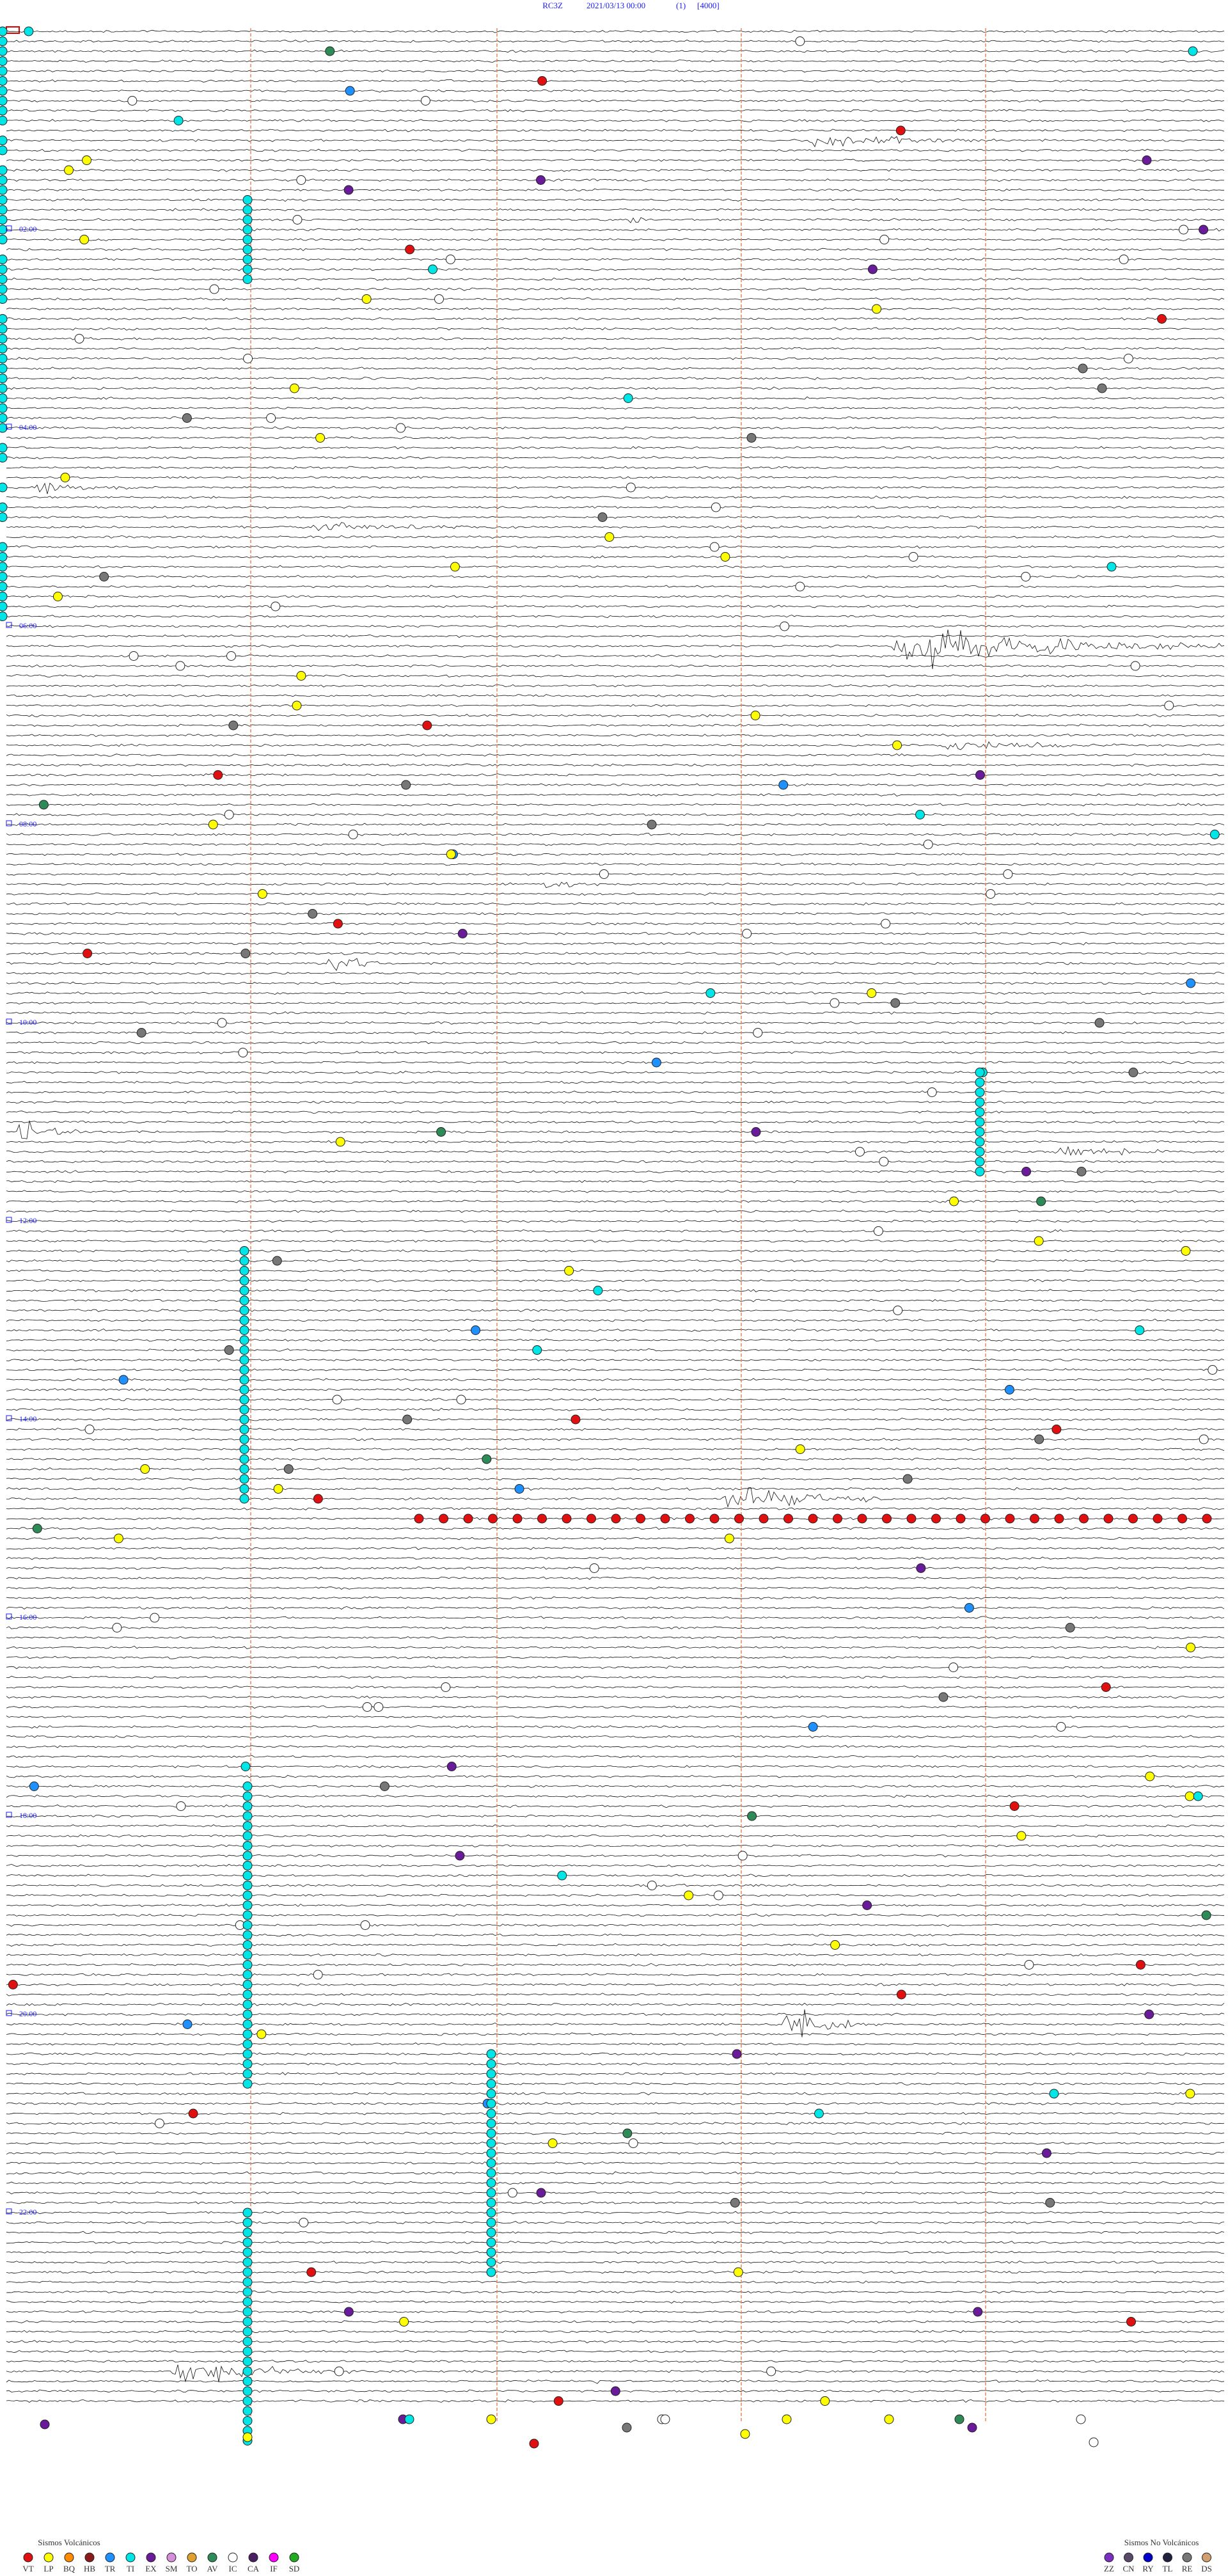 The height and width of the screenshot is (2576, 1228). What do you see at coordinates (69, 2568) in the screenshot?
I see `legend-code: BQ` at bounding box center [69, 2568].